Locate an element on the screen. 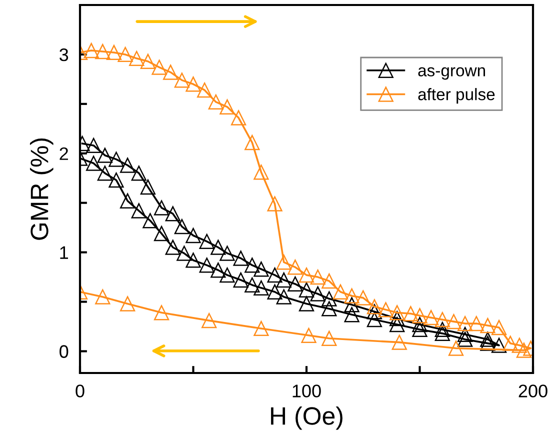 Image resolution: width=548 pixels, height=447 pixels. y-tick-label: 2 is located at coordinates (64, 153).